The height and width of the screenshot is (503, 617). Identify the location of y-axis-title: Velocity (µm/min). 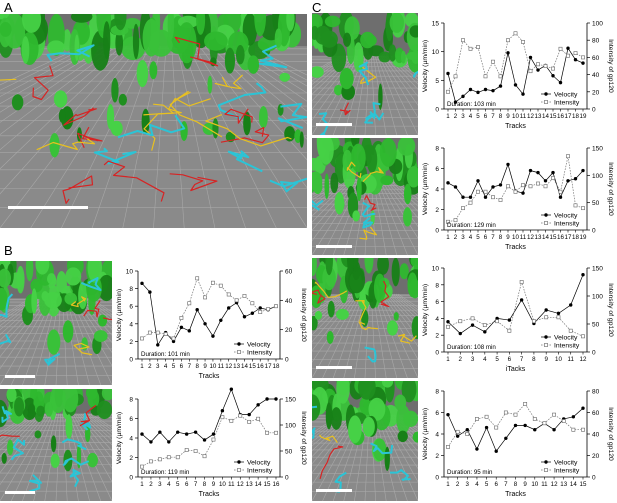
(119, 315).